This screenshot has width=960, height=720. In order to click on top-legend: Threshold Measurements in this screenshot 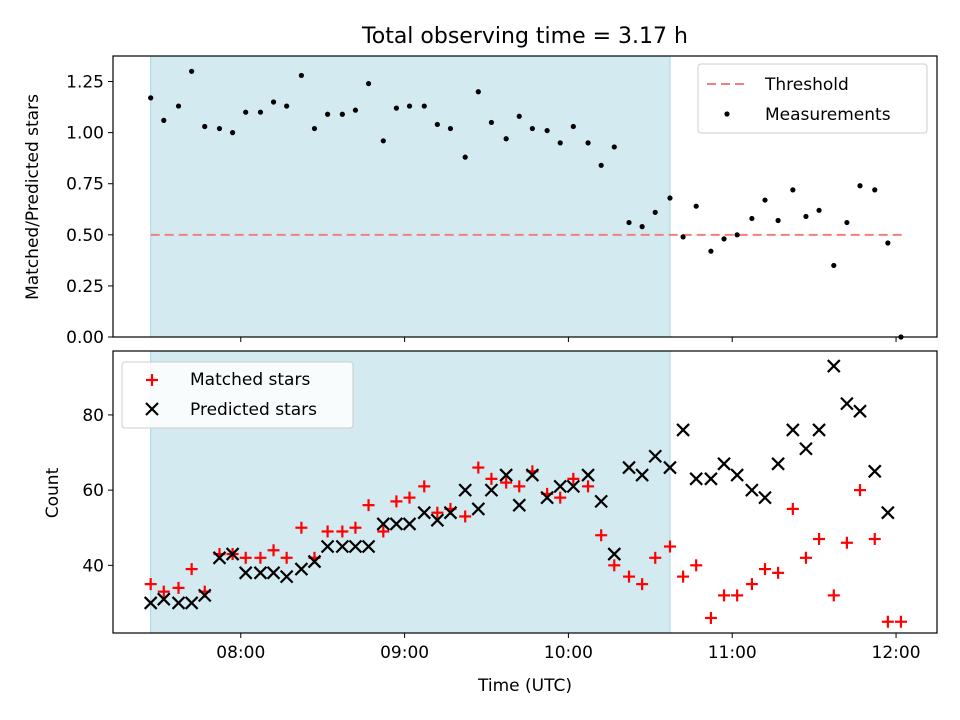, I will do `click(812, 98)`.